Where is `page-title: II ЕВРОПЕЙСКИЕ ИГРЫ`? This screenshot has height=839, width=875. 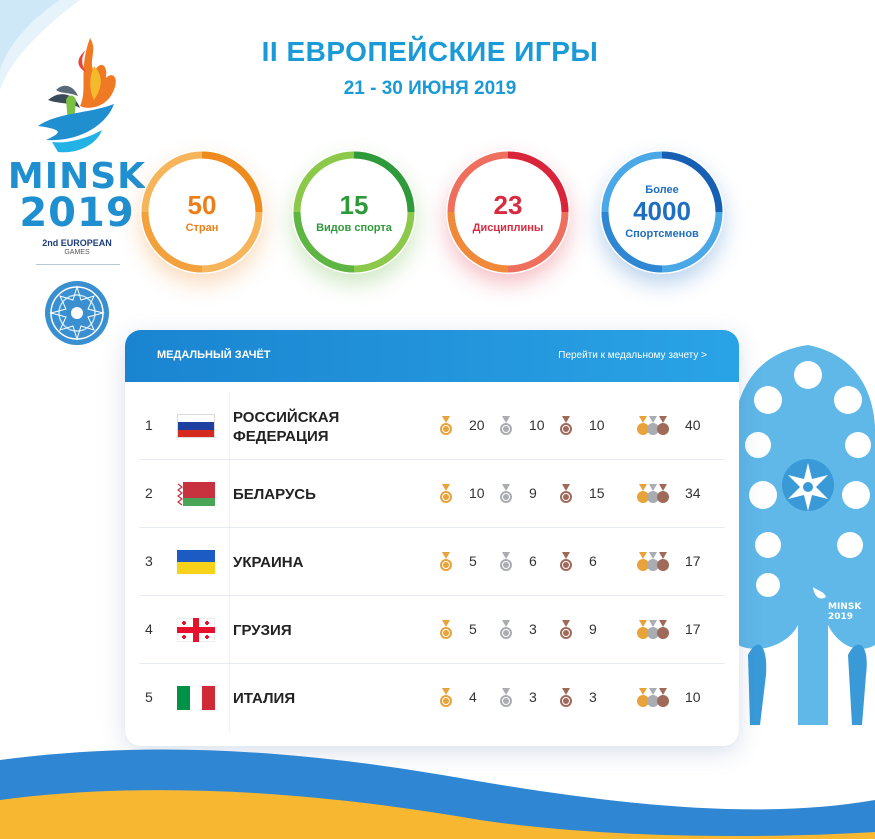
page-title: II ЕВРОПЕЙСКИЕ ИГРЫ is located at coordinates (430, 51).